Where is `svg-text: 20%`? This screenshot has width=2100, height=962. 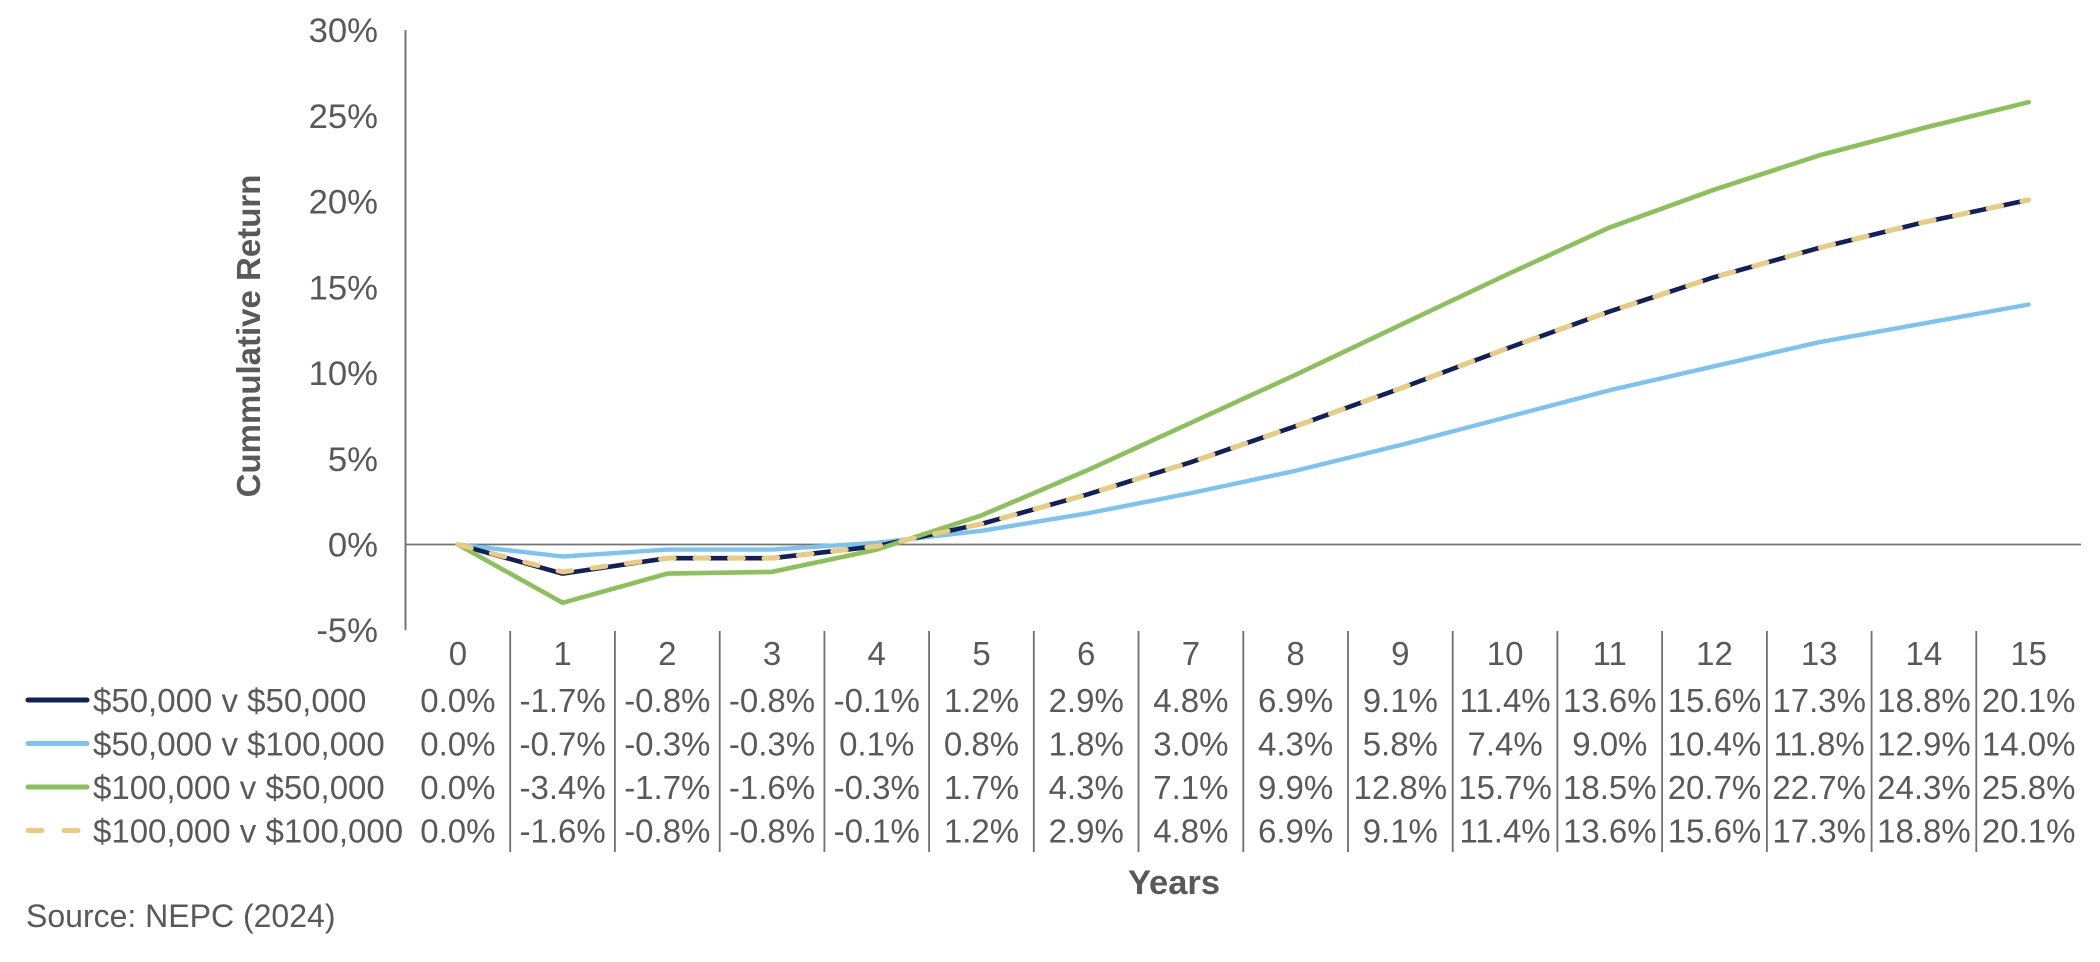 svg-text: 20% is located at coordinates (343, 203).